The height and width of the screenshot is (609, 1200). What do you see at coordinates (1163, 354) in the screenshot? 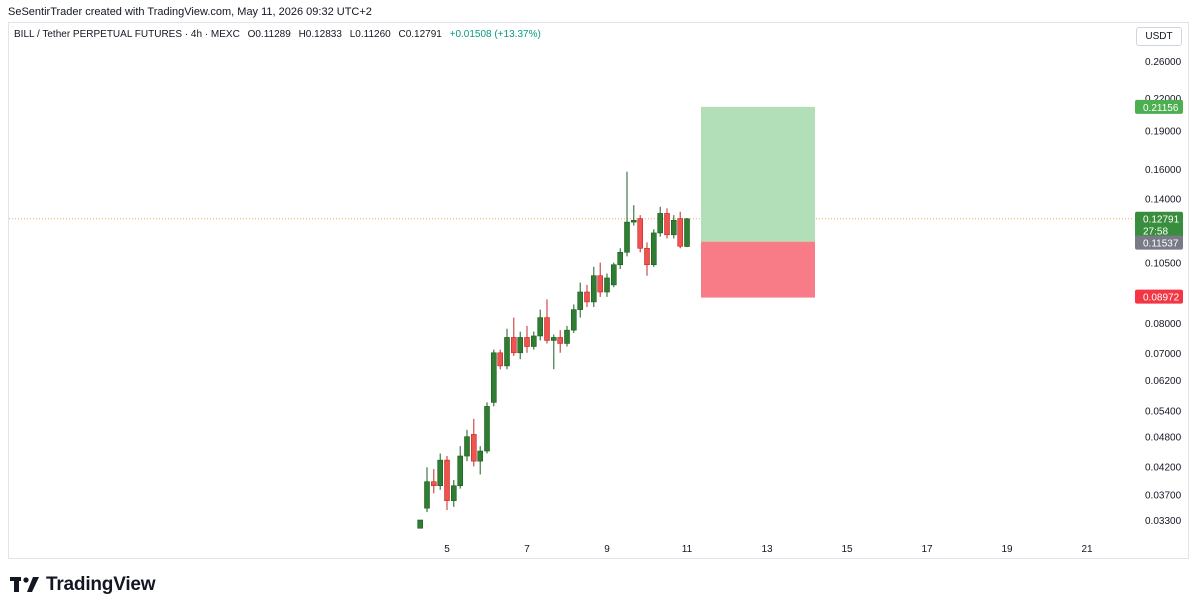
I see `y-tick-label: 0.07000` at bounding box center [1163, 354].